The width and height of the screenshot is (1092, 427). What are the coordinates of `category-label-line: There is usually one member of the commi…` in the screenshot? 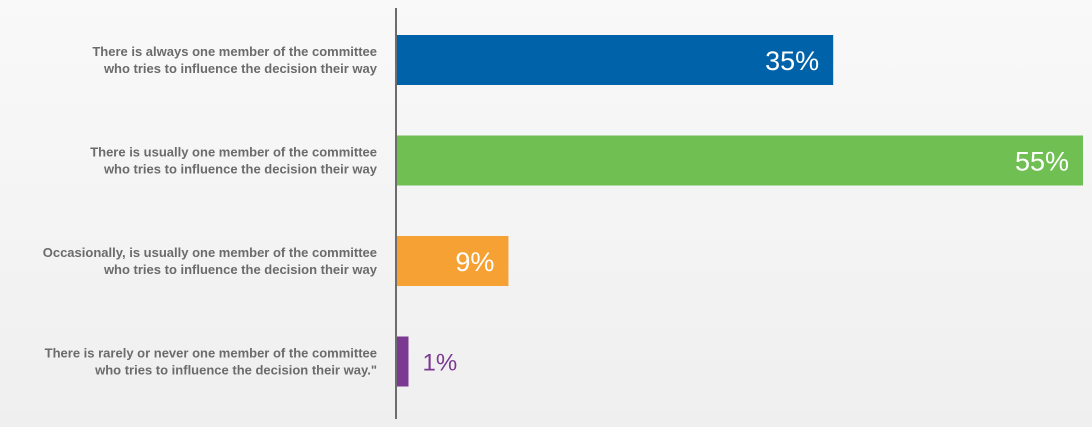 It's located at (233, 152).